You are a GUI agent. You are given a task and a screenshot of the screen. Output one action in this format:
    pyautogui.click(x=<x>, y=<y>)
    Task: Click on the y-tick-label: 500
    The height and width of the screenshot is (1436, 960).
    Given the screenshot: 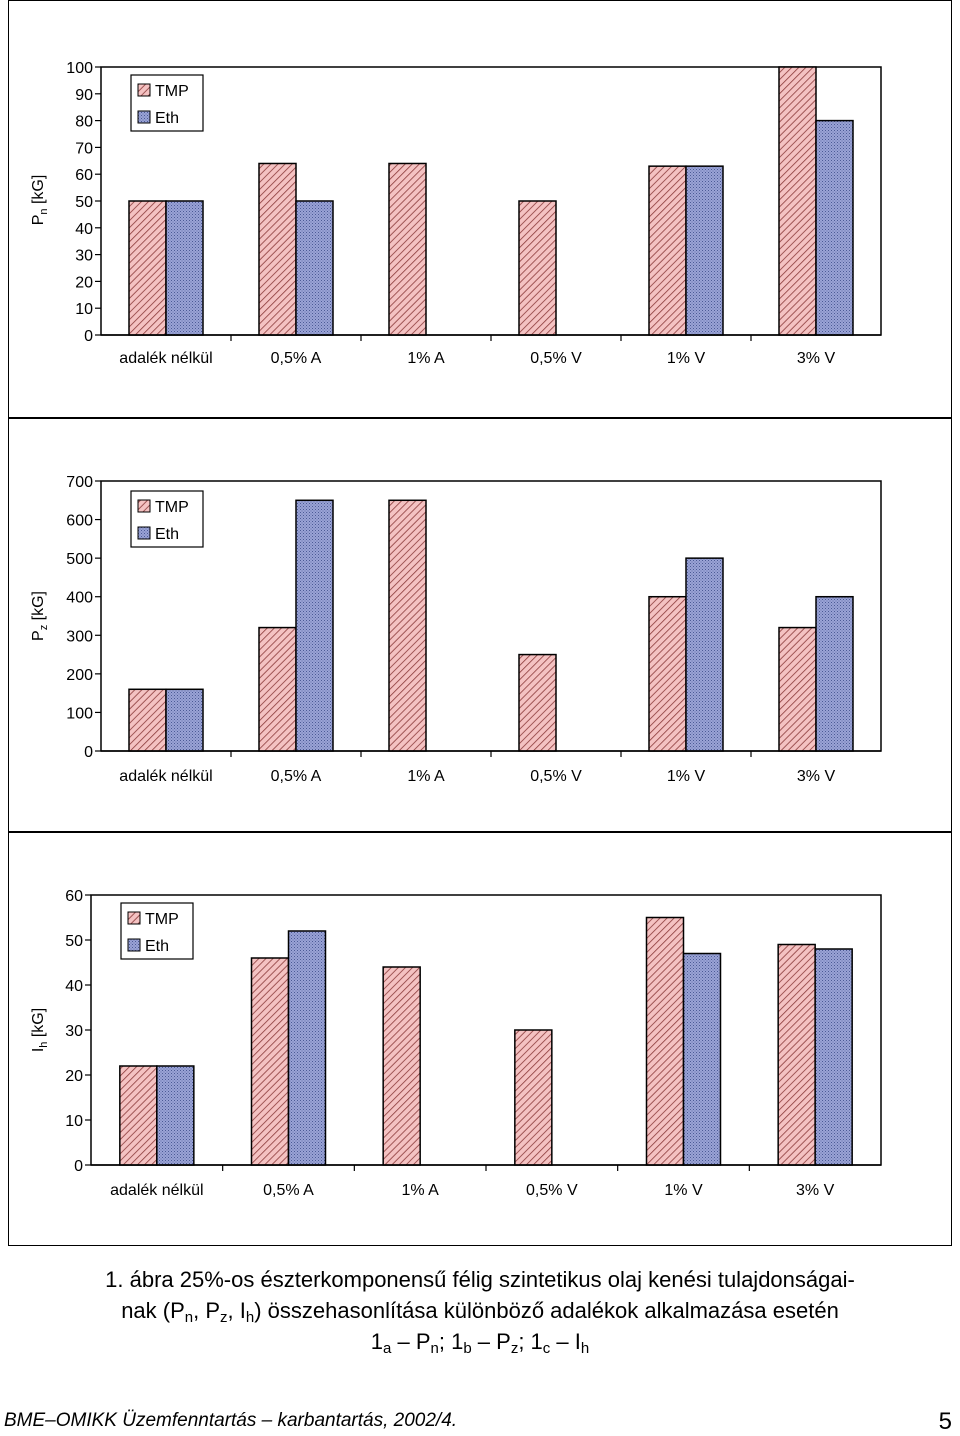 What is the action you would take?
    pyautogui.click(x=79, y=559)
    